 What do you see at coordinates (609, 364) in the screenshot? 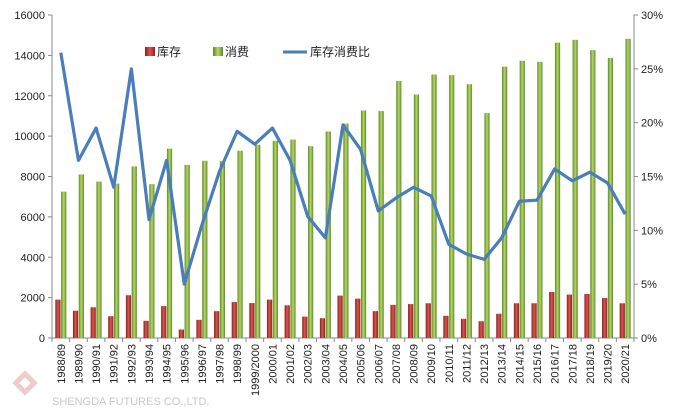
I see `x-tick-label: 2019/20` at bounding box center [609, 364].